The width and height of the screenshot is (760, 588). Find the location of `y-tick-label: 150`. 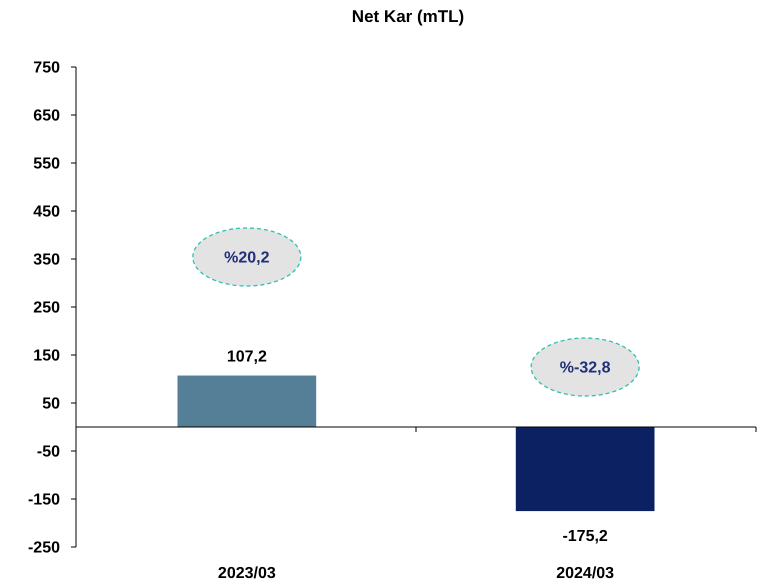

y-tick-label: 150 is located at coordinates (46, 356).